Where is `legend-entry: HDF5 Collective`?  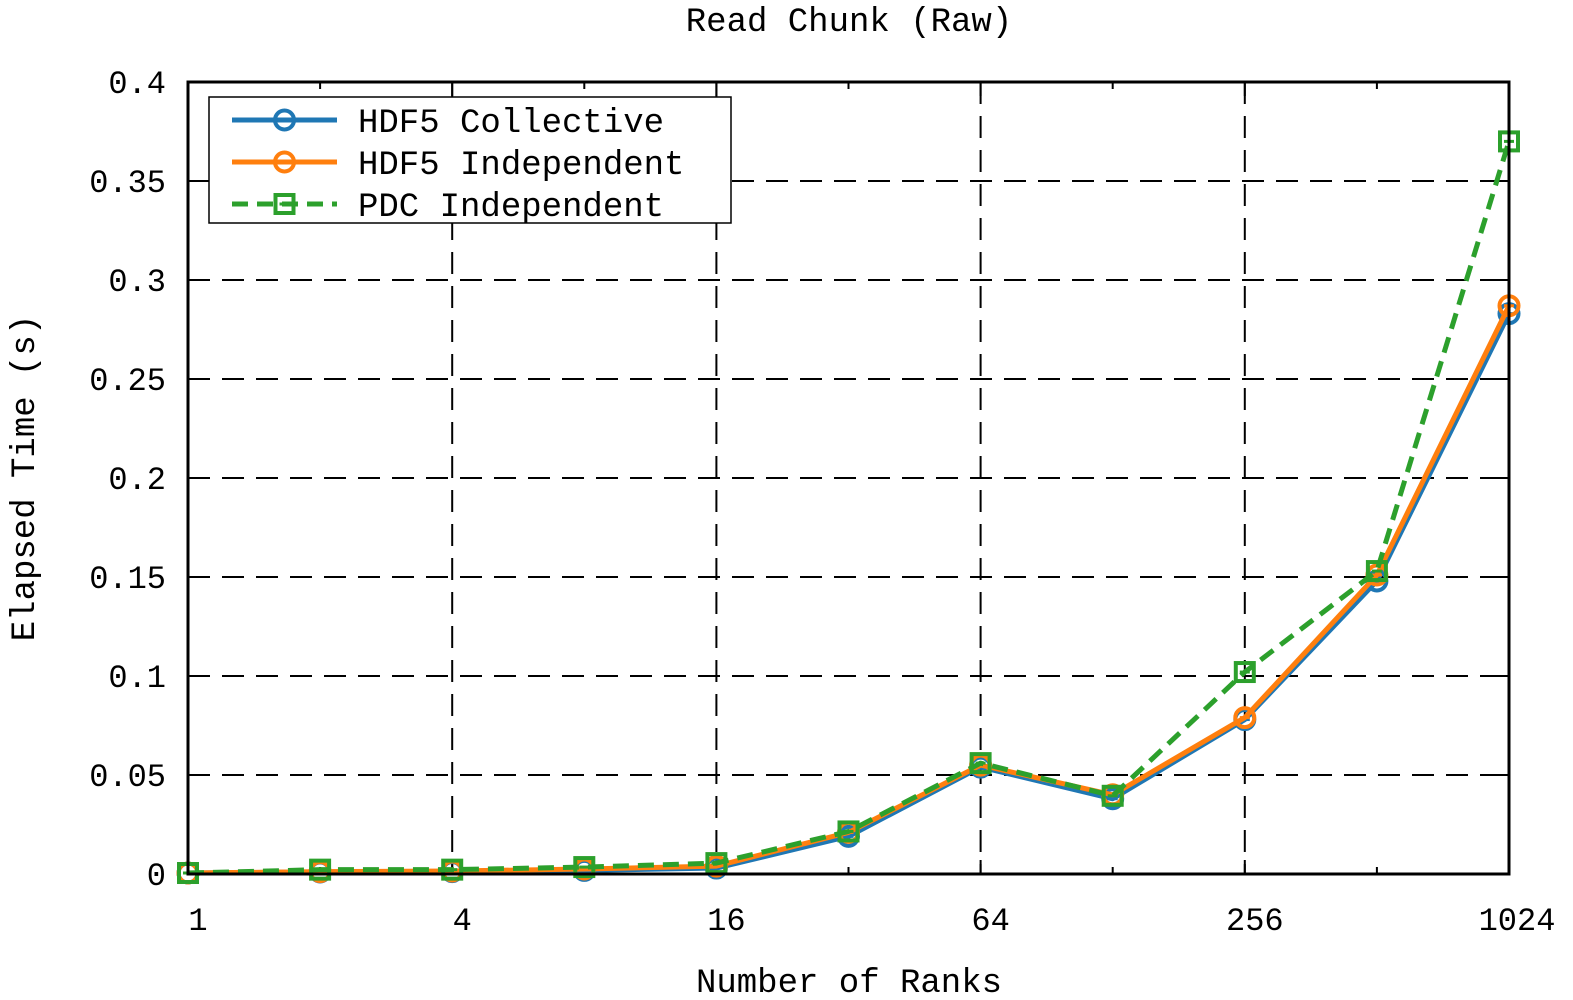
legend-entry: HDF5 Collective is located at coordinates (448, 124).